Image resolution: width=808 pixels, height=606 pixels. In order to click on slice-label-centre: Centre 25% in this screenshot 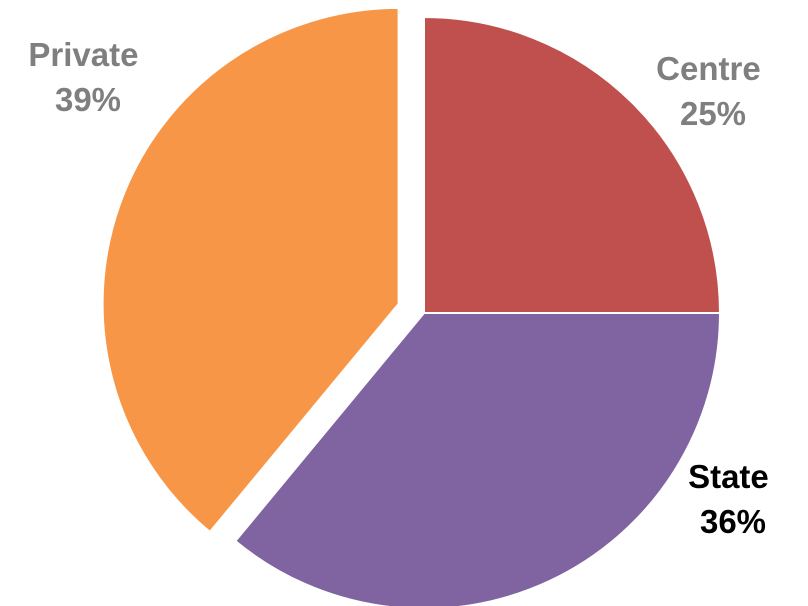, I will do `click(713, 91)`.